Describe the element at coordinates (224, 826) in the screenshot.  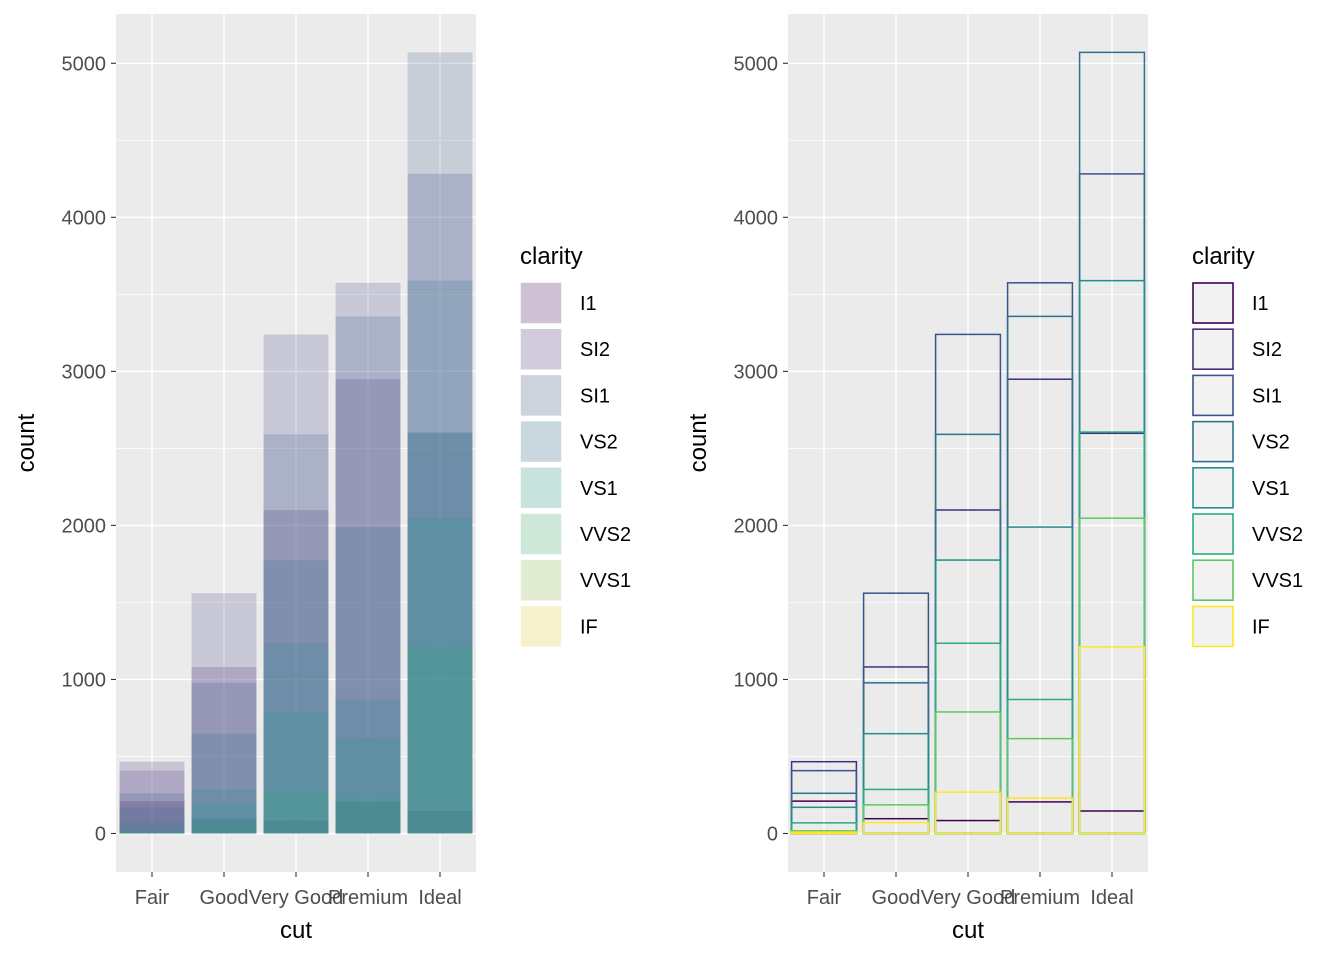
I see `bar-i1-good` at that location.